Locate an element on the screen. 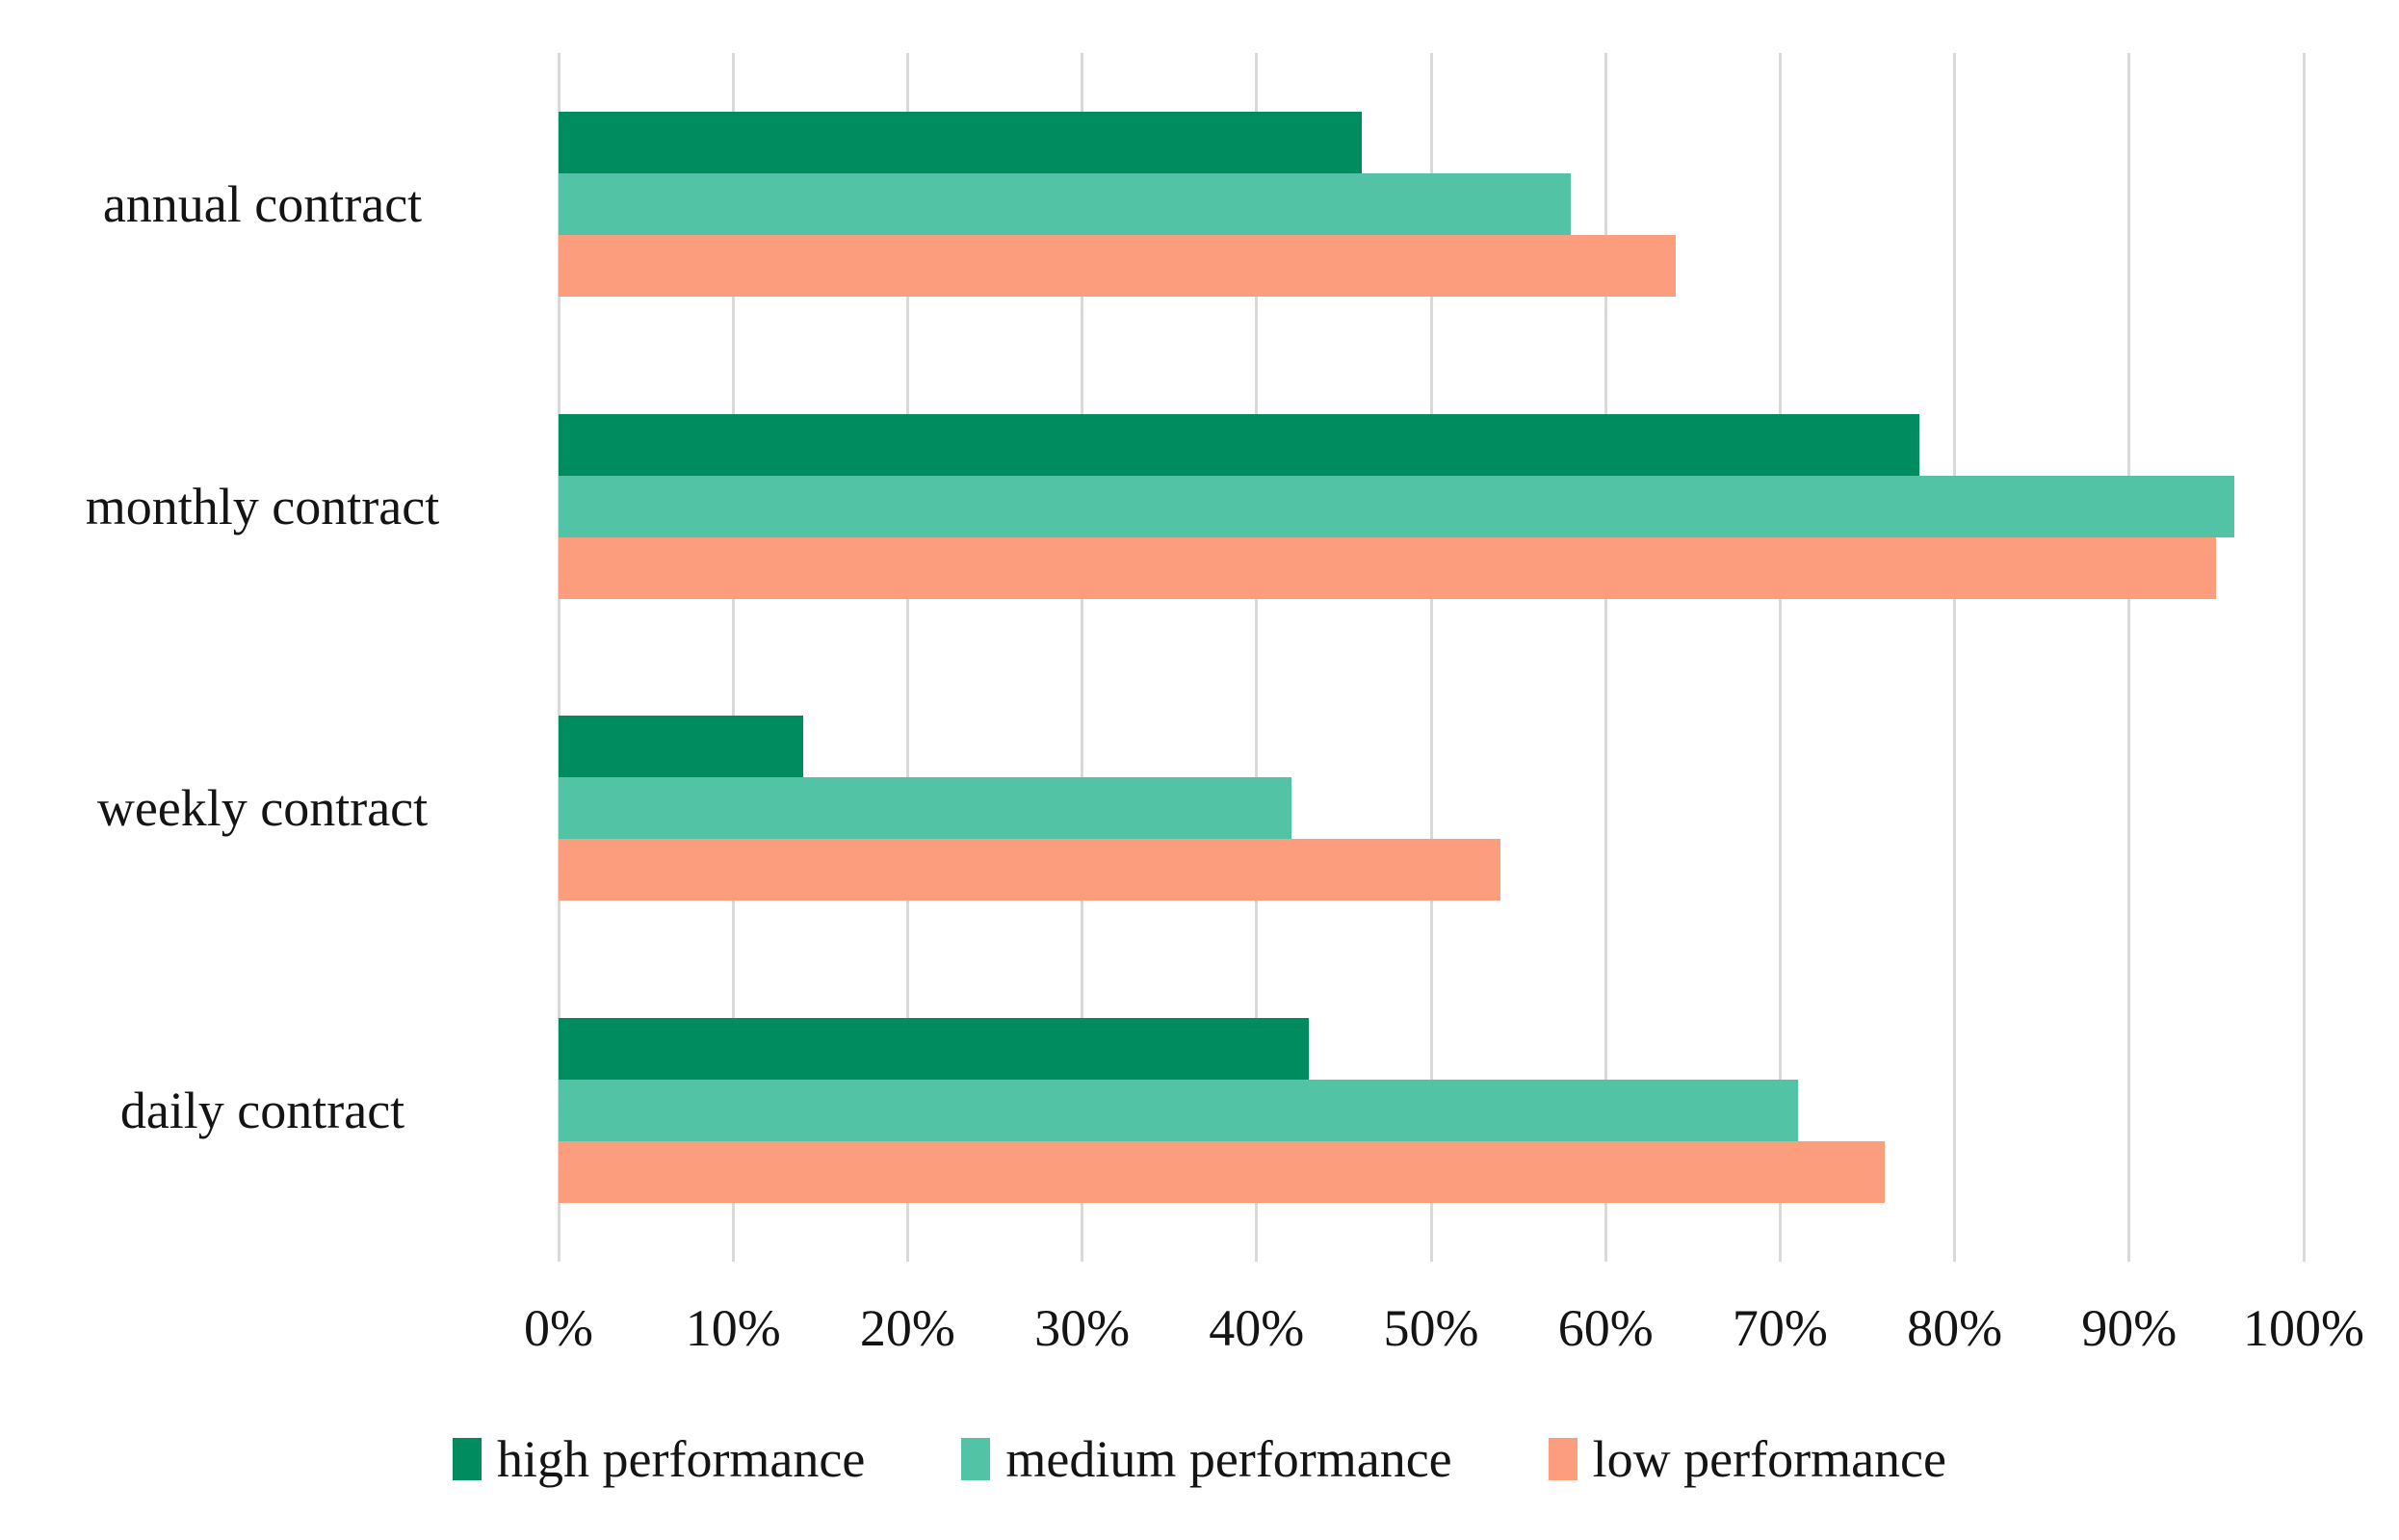 Image resolution: width=2399 pixels, height=1540 pixels. gridline-80pct is located at coordinates (1955, 657).